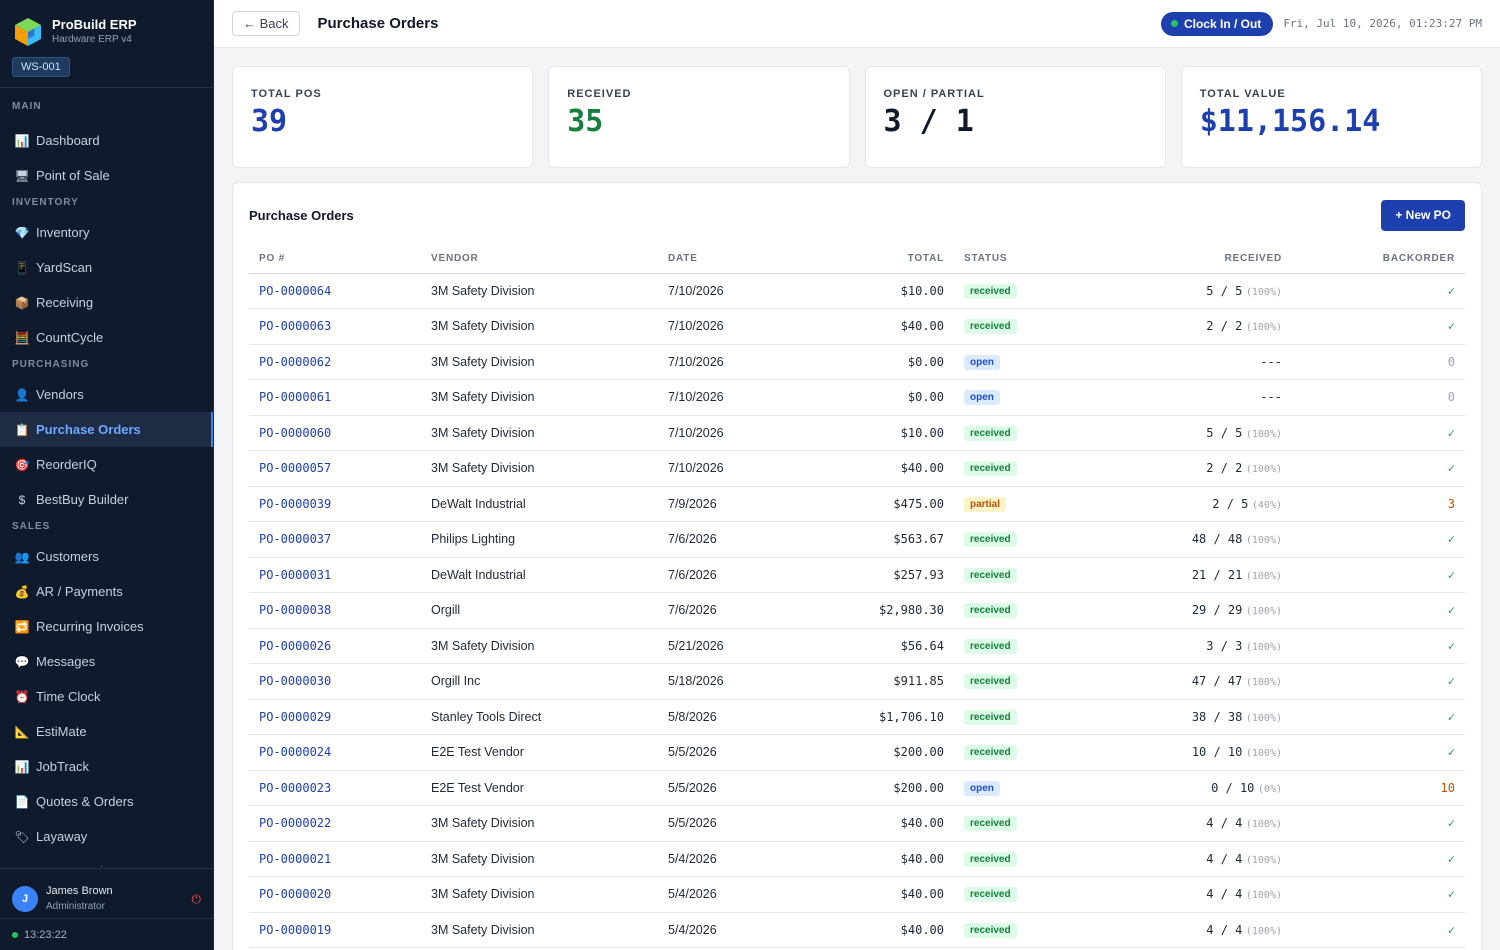 The image size is (1500, 950). Describe the element at coordinates (106, 464) in the screenshot. I see `sidebar-item-reorderiq: 🎯 ReorderIQ` at that location.